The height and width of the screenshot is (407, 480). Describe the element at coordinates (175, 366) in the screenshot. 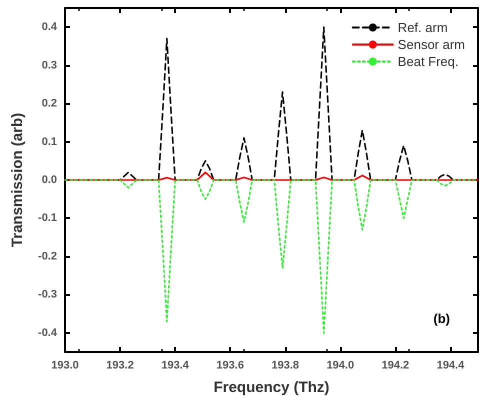

I see `x-tick-label: 193.4` at that location.